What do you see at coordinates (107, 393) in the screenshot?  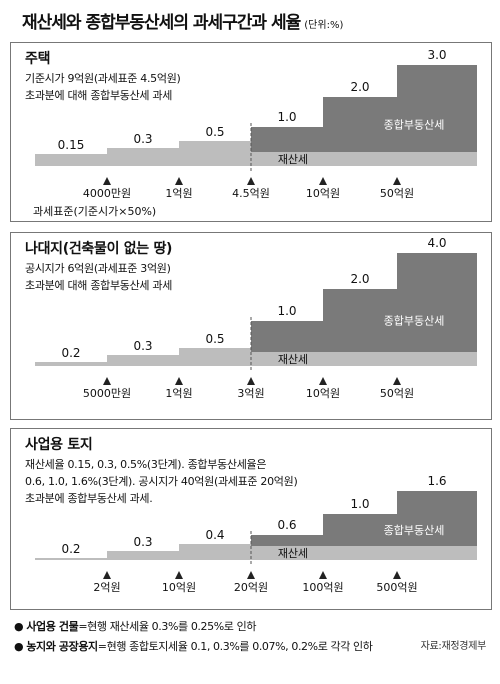 I see `threshold-label: 5000만원` at bounding box center [107, 393].